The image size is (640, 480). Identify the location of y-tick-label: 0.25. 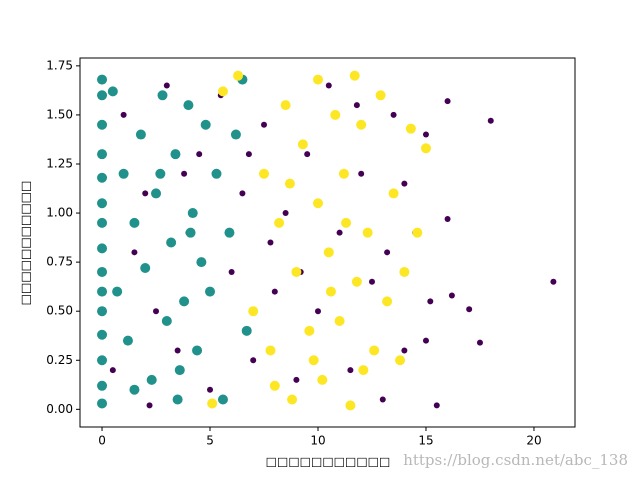
(59, 360).